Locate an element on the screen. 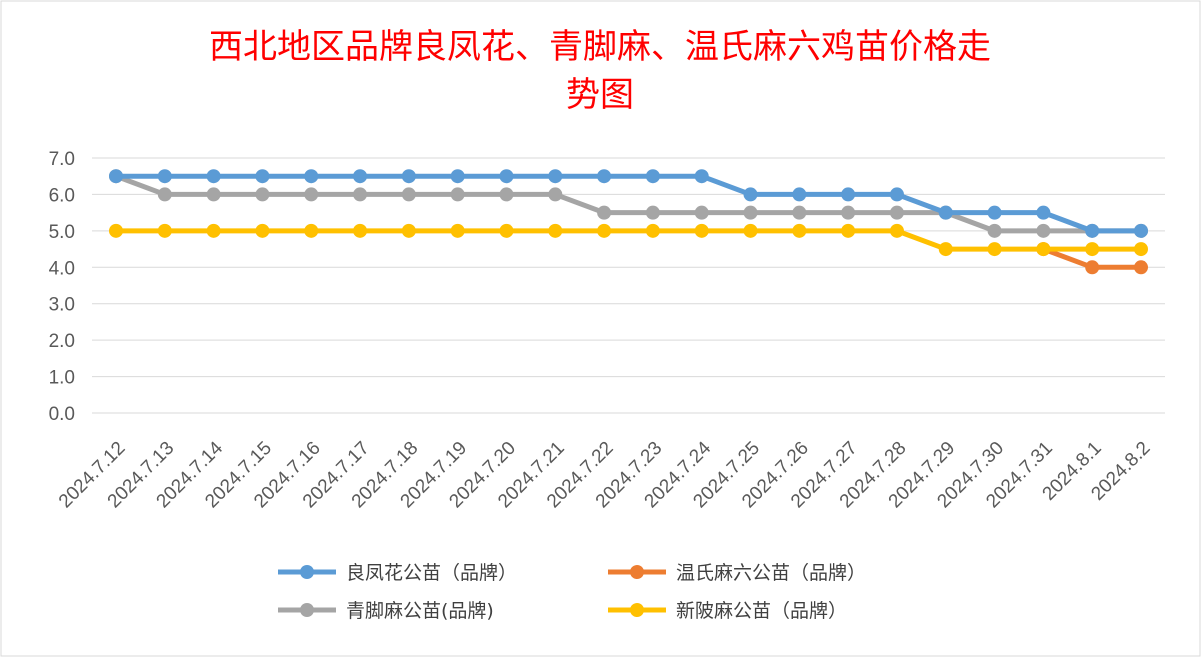  legend-label: 温氏麻六公苗（品牌） is located at coordinates (771, 573).